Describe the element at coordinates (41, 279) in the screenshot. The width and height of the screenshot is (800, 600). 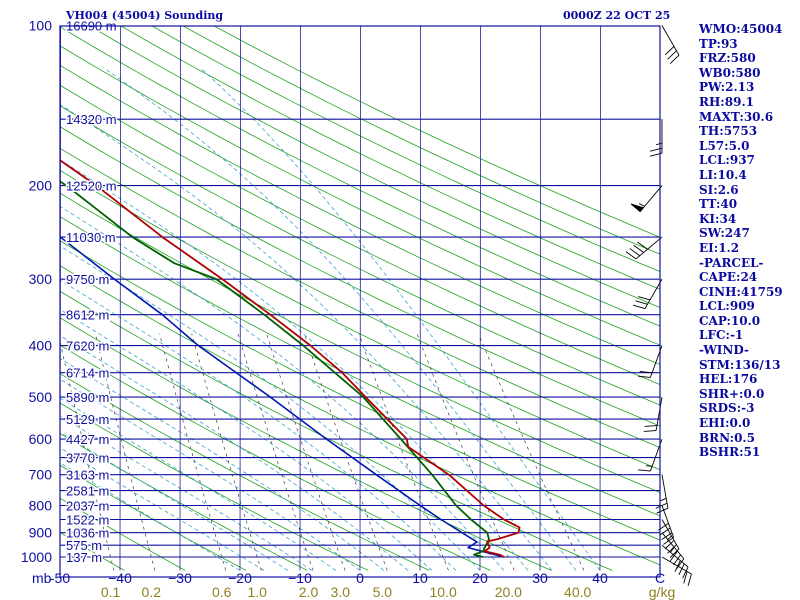
I see `pressure-label: 300` at that location.